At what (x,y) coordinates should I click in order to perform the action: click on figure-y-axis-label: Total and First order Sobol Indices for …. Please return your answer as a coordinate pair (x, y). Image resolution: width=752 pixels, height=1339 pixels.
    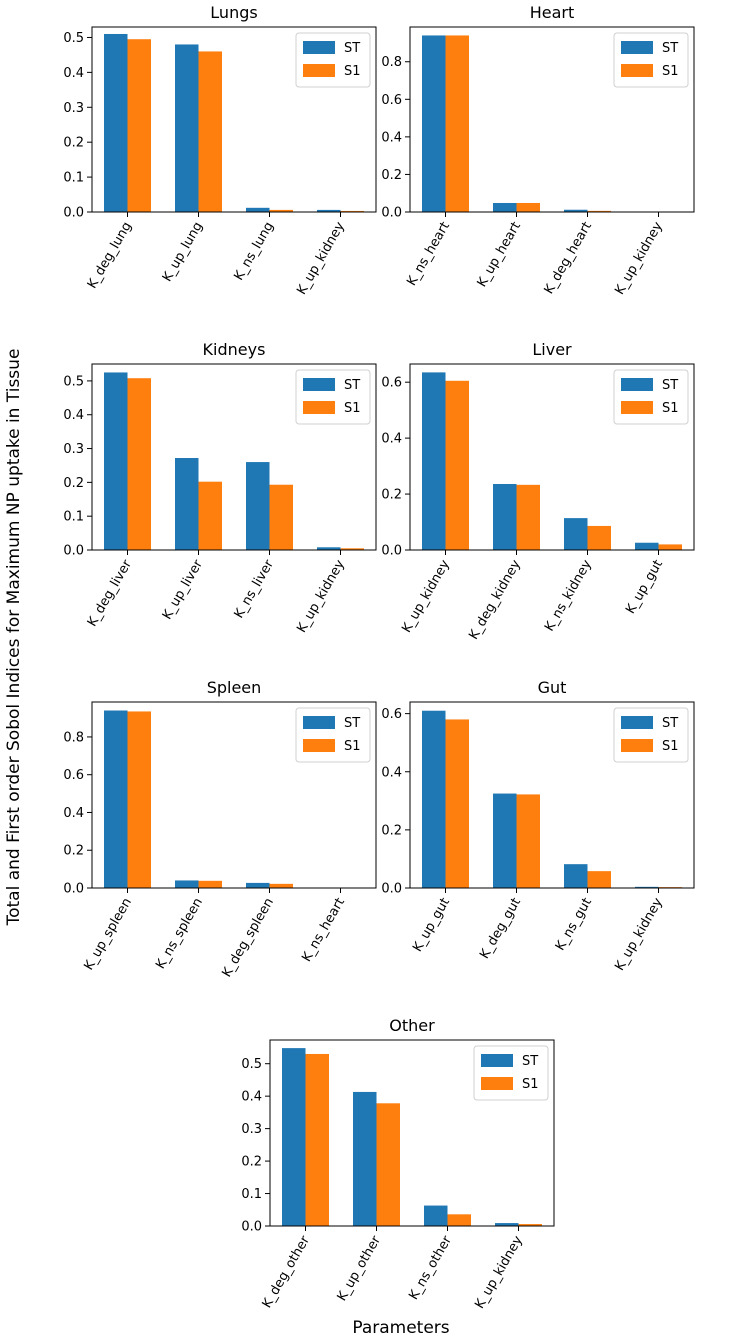
    Looking at the image, I should click on (14, 638).